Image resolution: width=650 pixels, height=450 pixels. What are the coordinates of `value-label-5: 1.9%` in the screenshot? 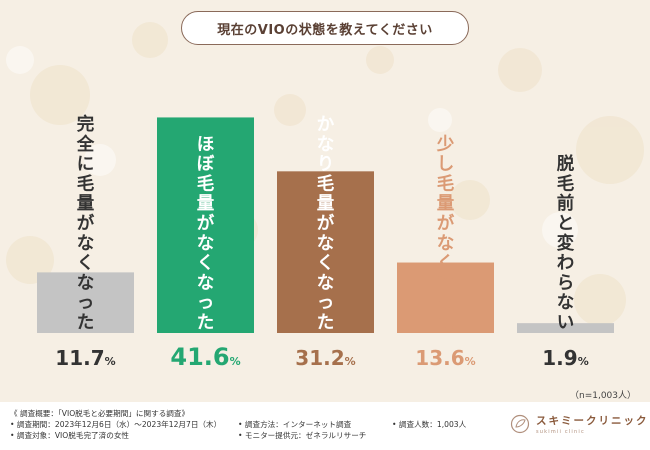 It's located at (565, 358).